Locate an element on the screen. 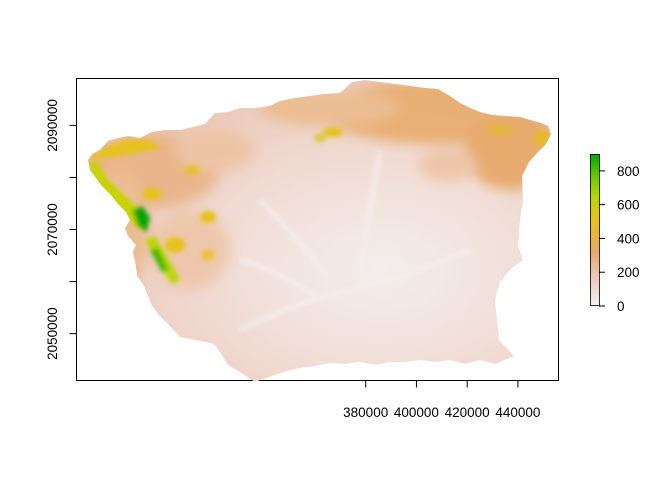 This screenshot has width=672, height=480. color-legend: 0 200 400 600 800 is located at coordinates (615, 234).